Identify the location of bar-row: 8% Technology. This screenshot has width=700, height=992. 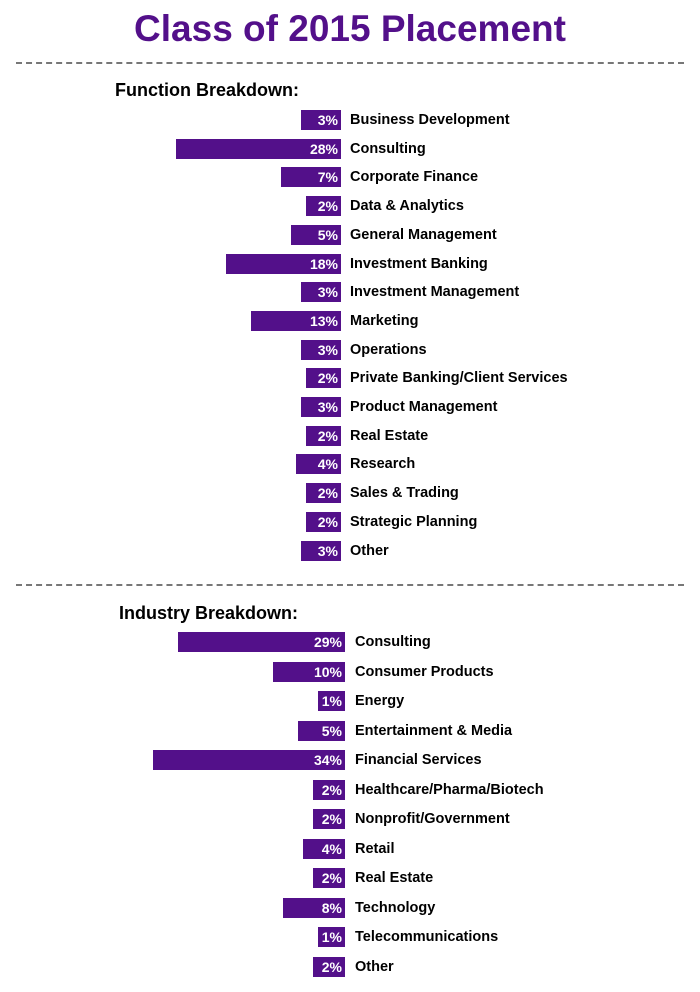
(350, 907).